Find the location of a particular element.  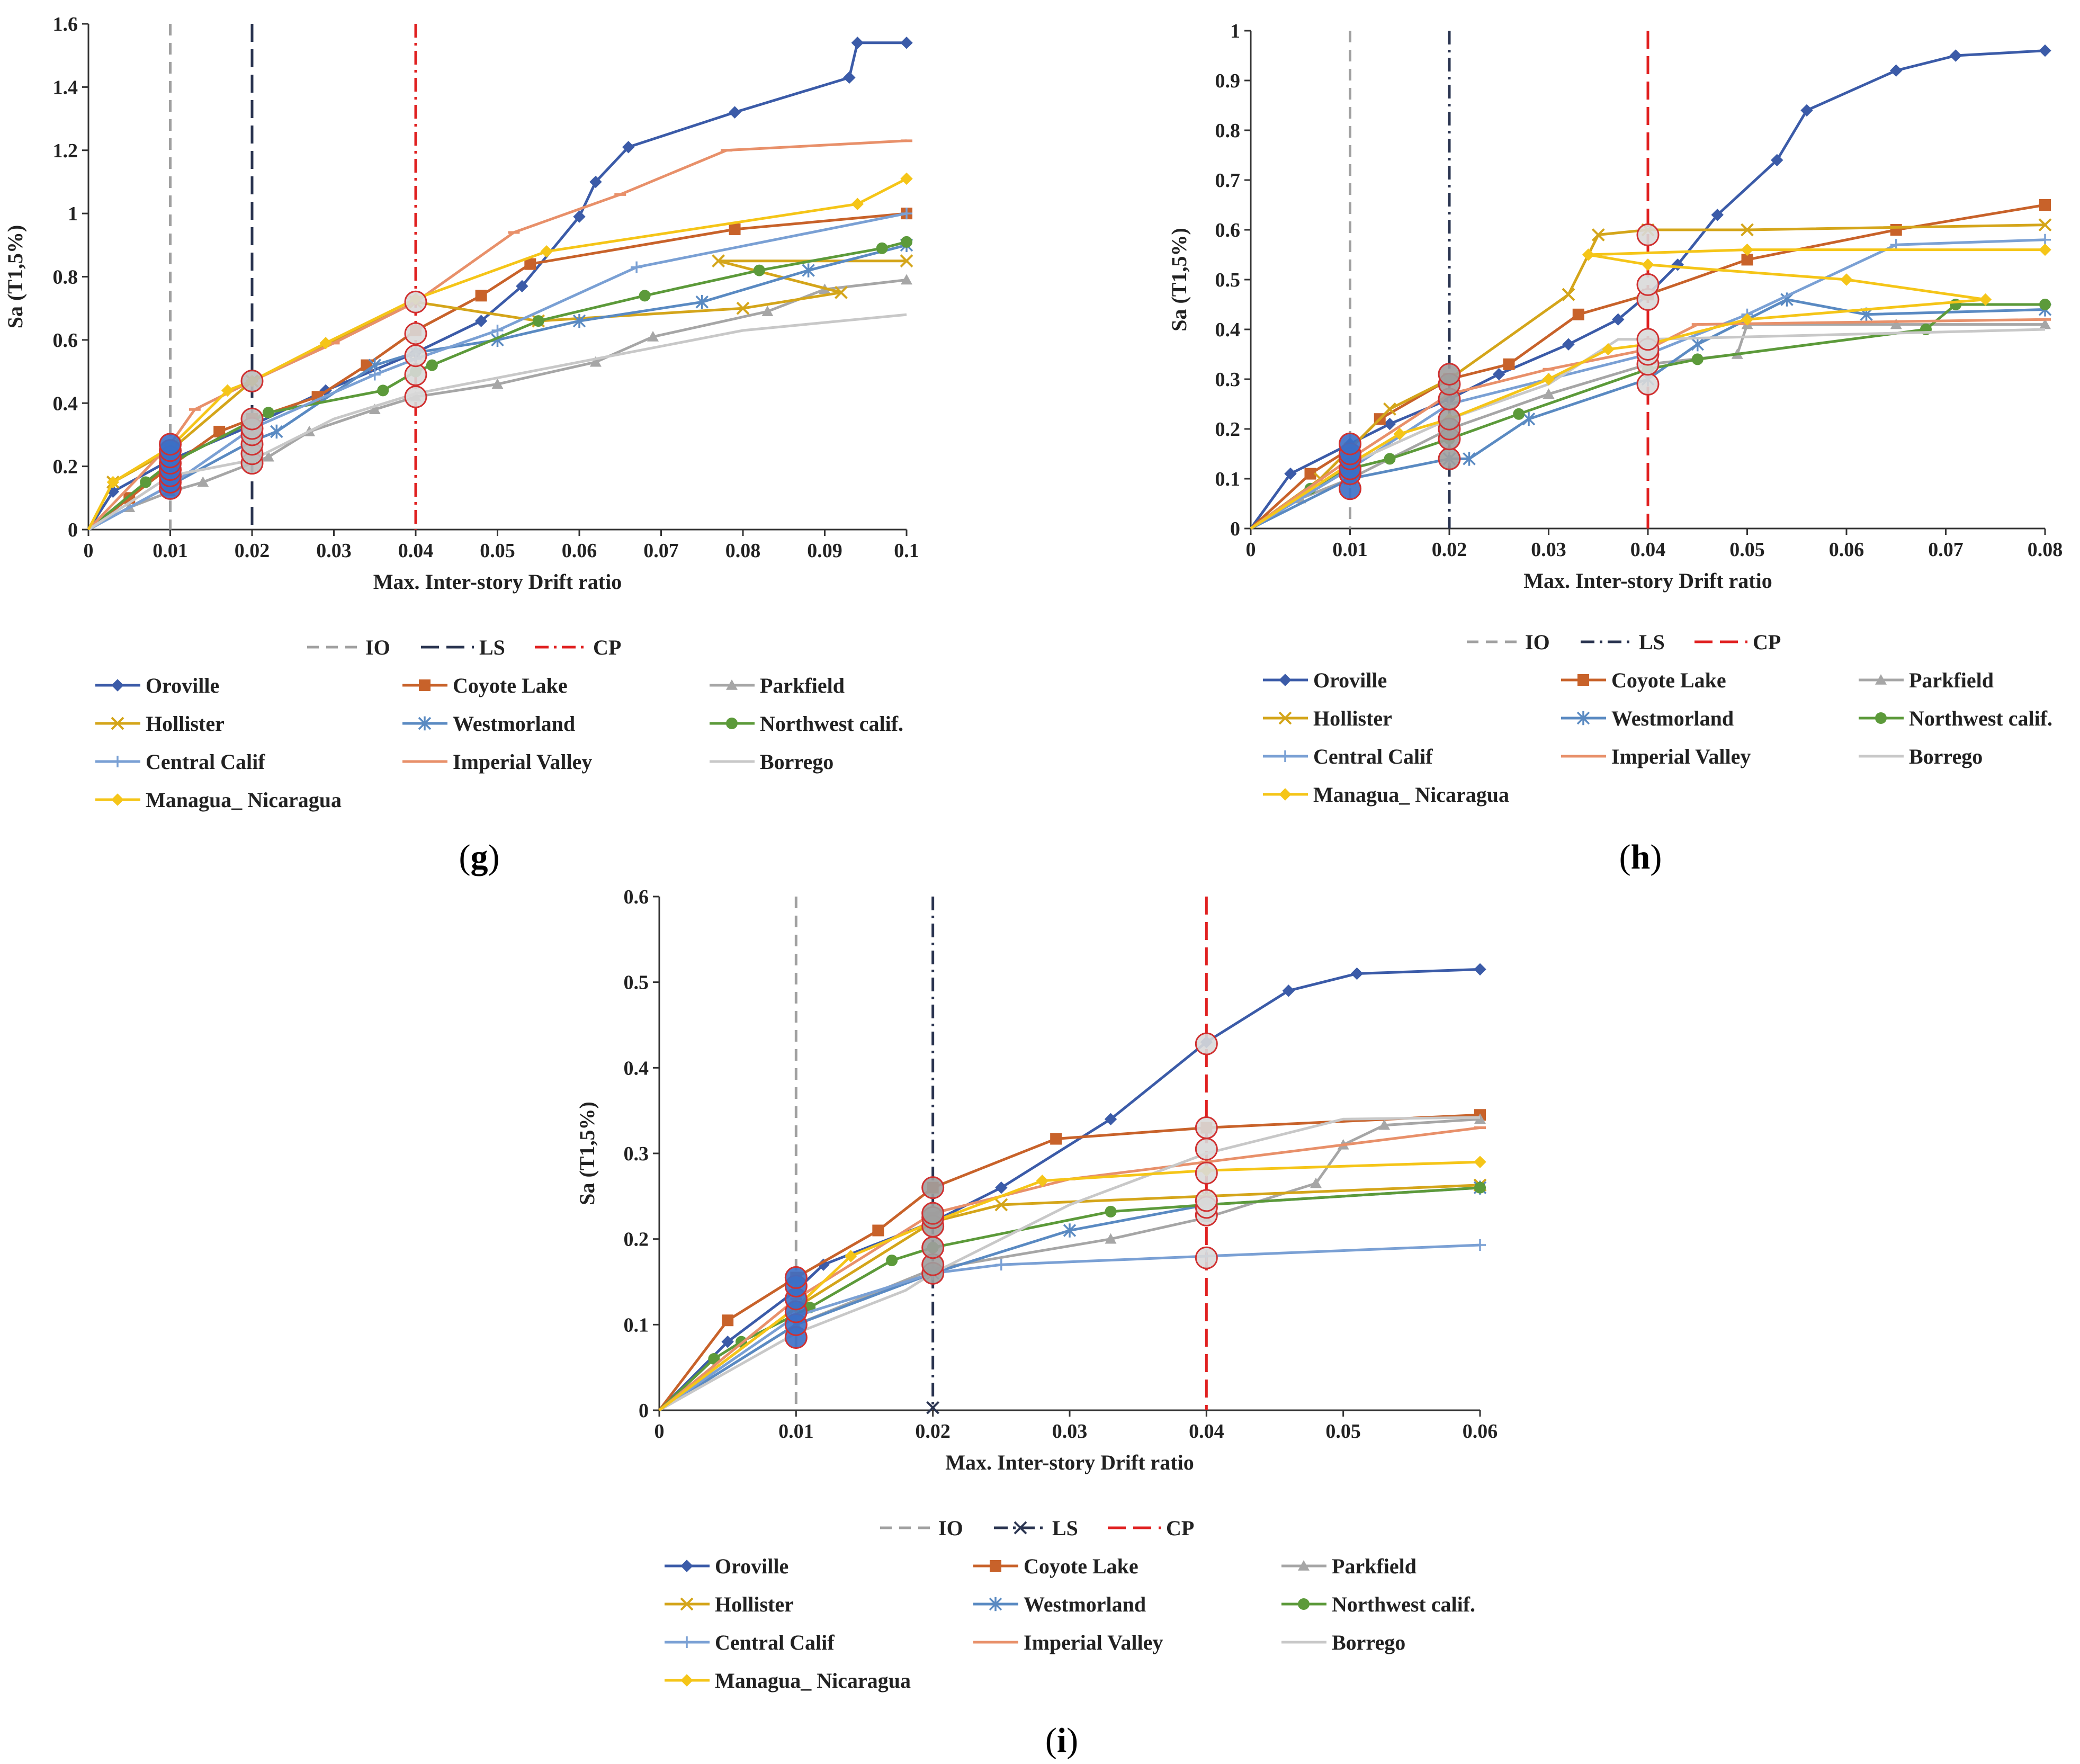

x-tick-label: 0.01 is located at coordinates (170, 551).